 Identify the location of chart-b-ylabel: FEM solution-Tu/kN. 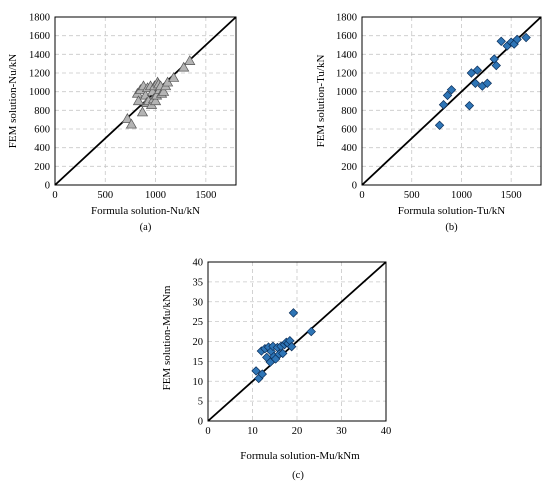
(321, 101).